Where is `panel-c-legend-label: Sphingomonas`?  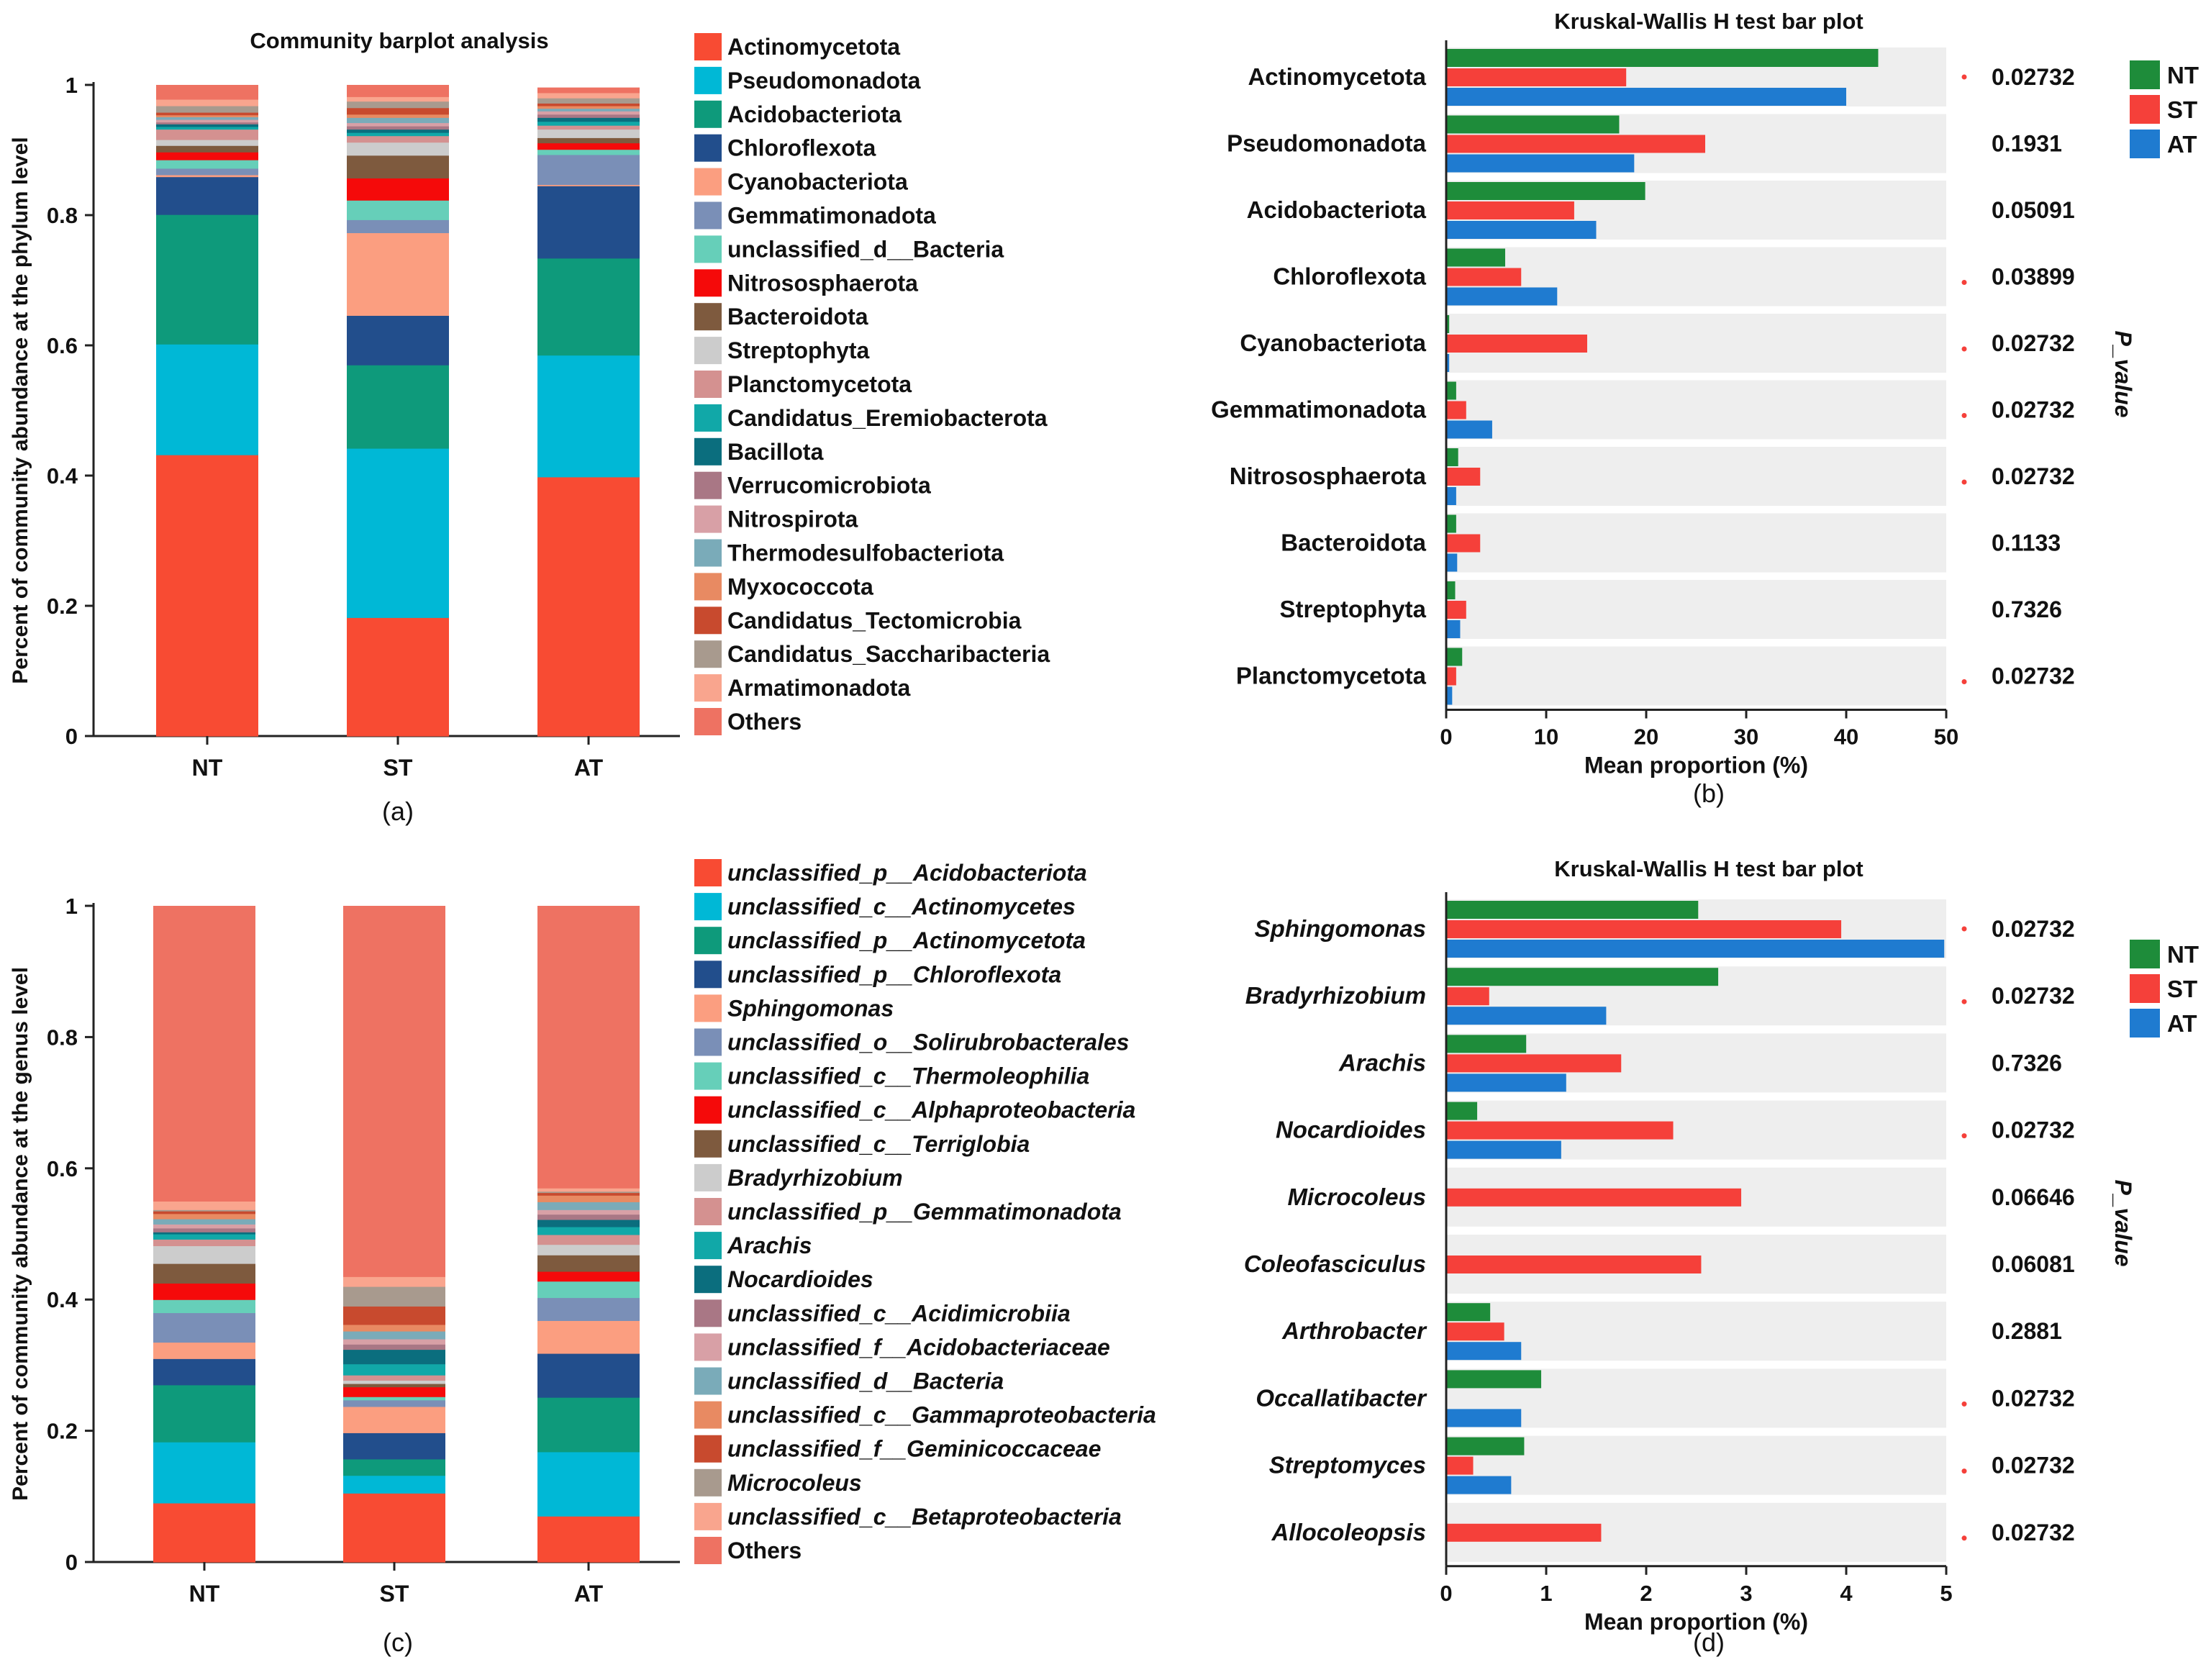 panel-c-legend-label: Sphingomonas is located at coordinates (811, 1008).